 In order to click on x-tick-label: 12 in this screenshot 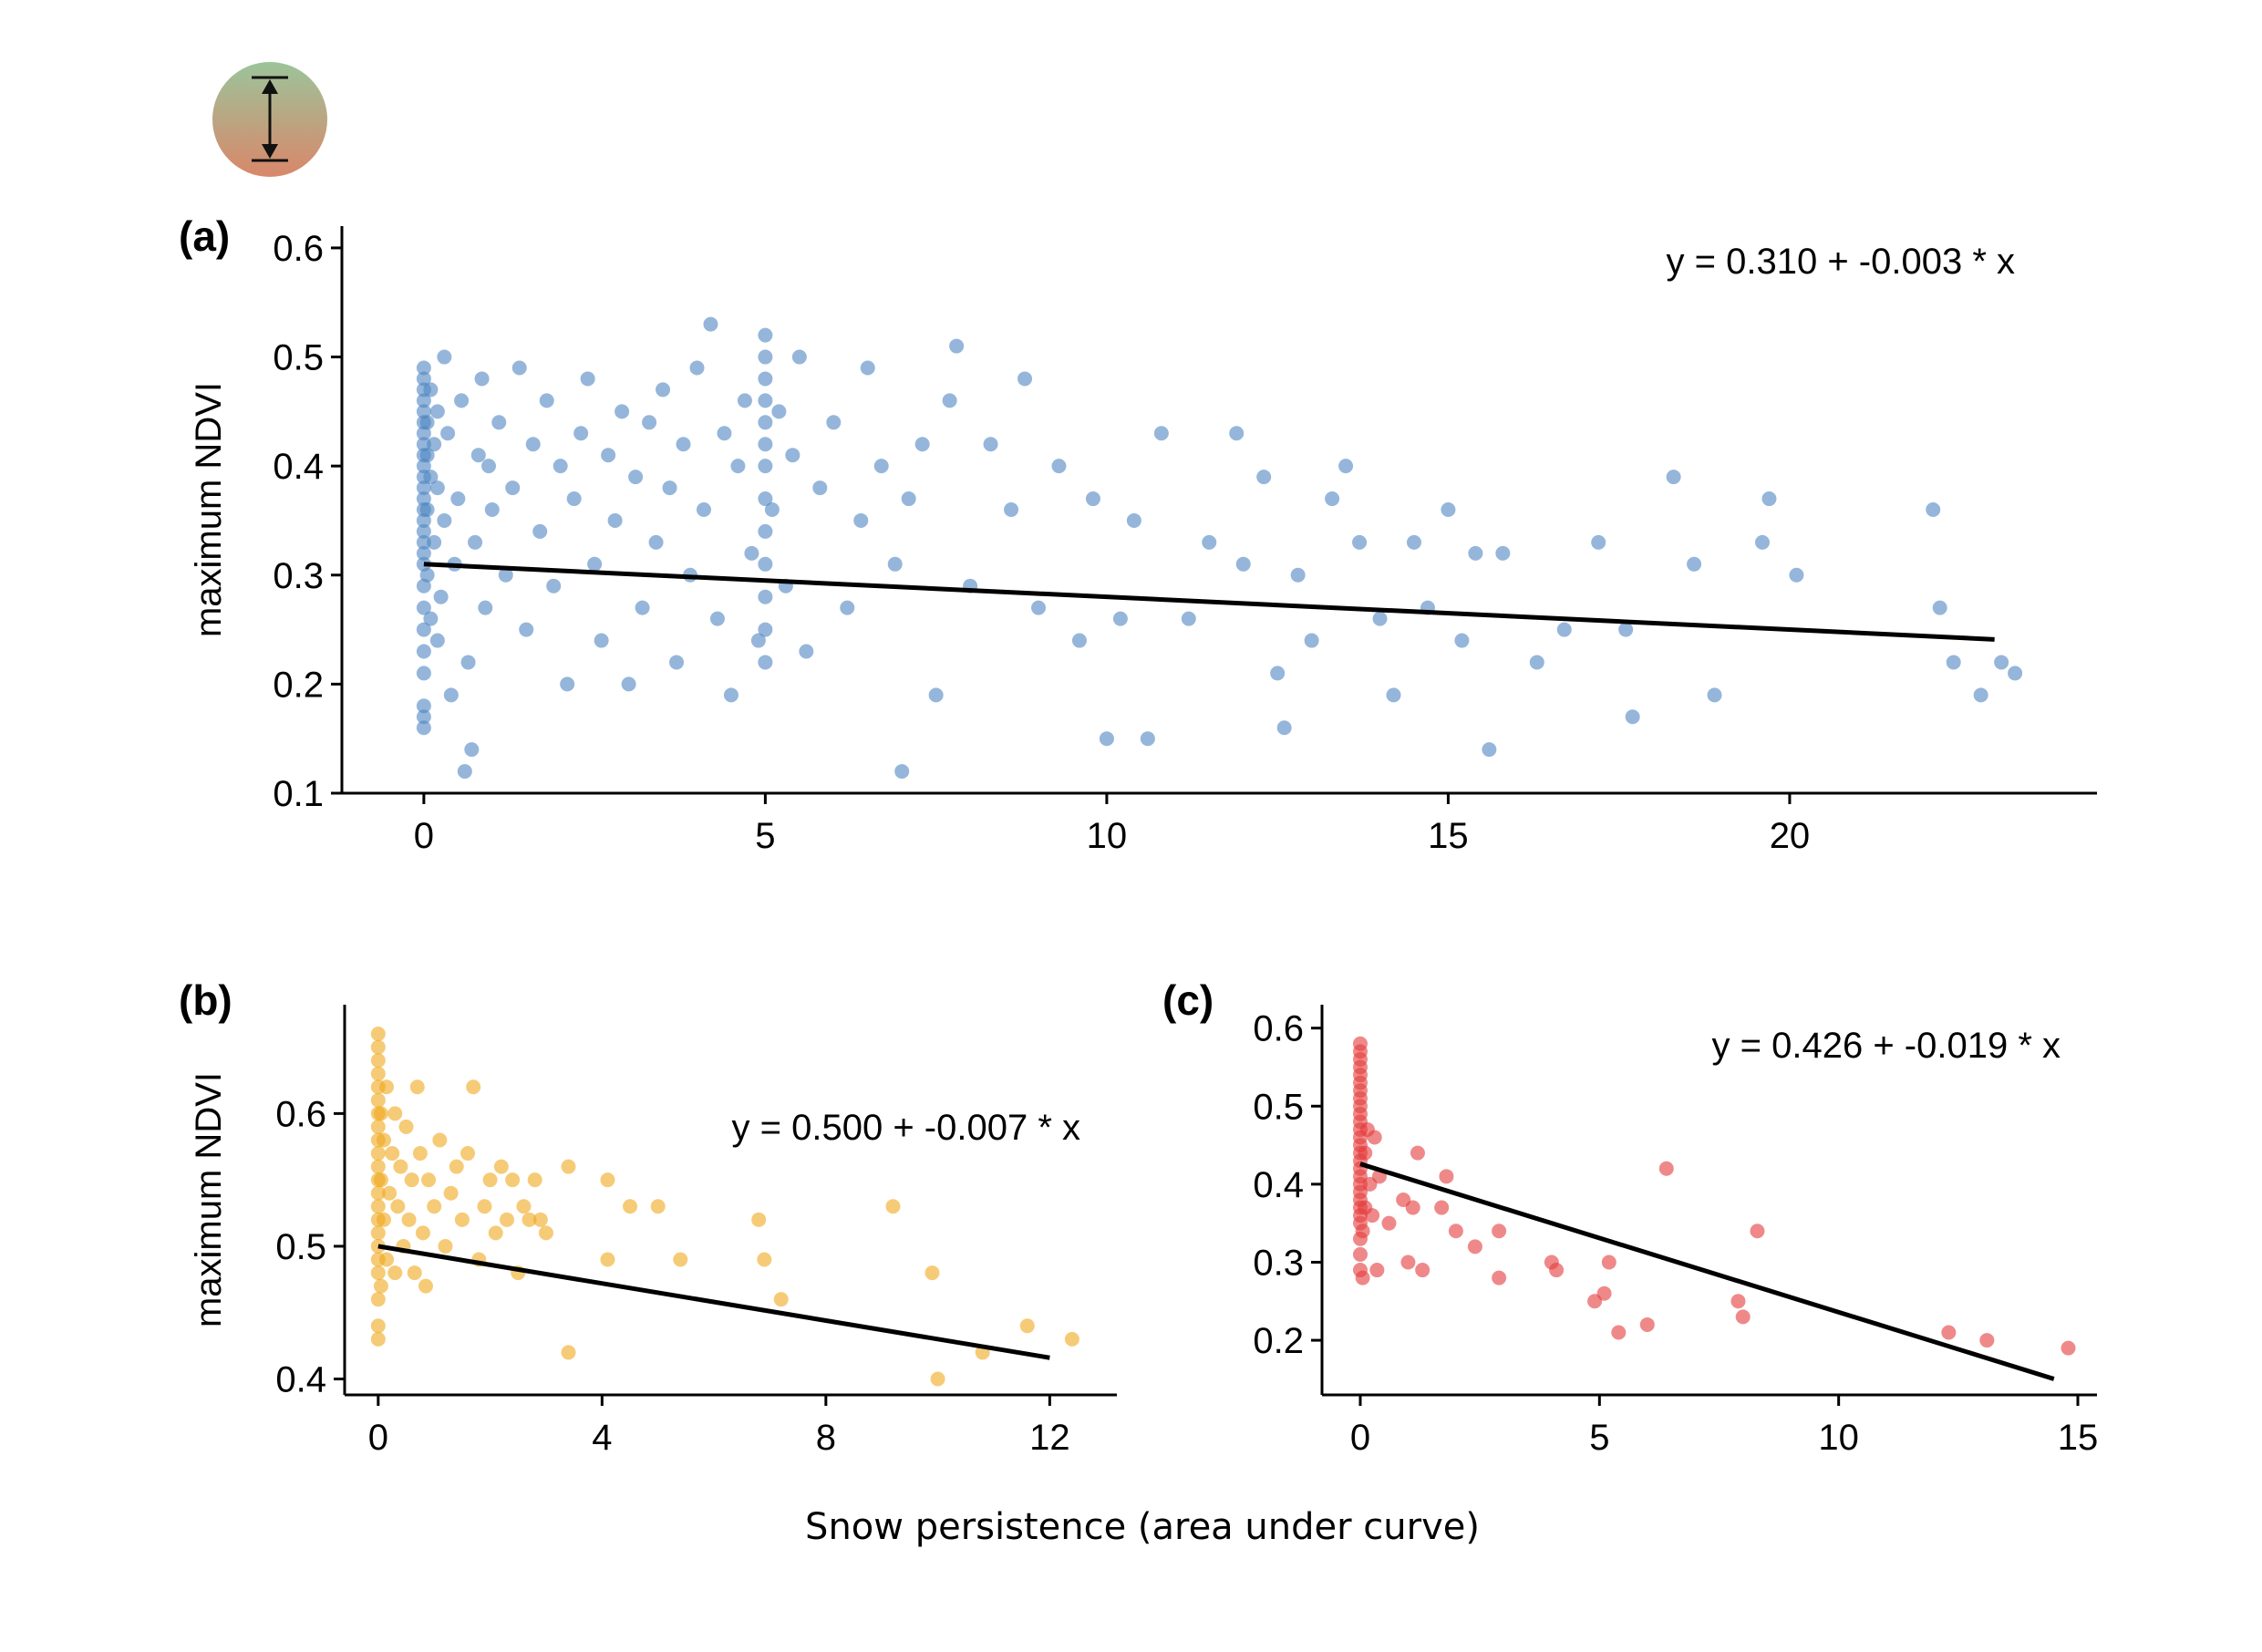, I will do `click(1049, 1438)`.